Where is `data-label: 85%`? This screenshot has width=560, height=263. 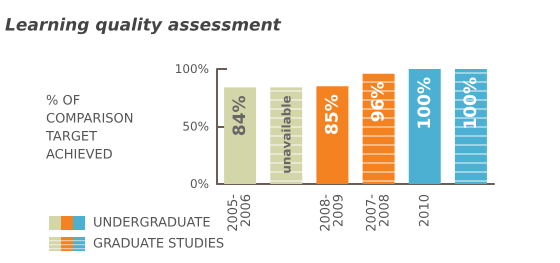 data-label: 85% is located at coordinates (332, 114).